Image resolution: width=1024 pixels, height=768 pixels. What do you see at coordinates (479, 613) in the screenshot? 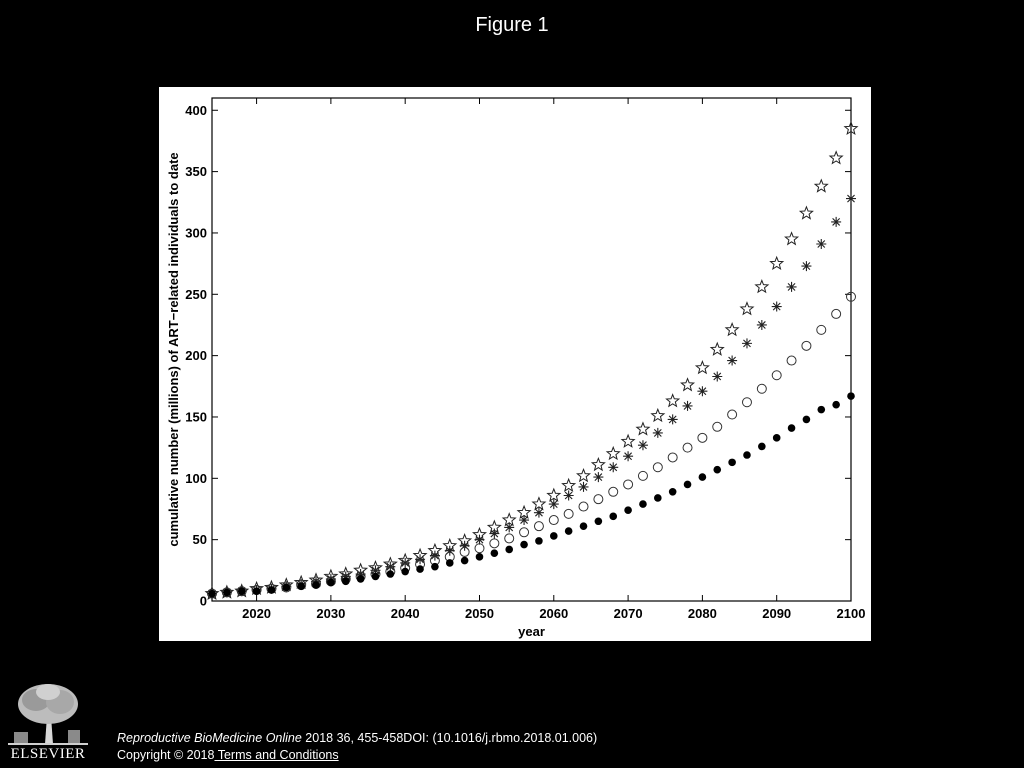
I see `x-tick-label: 2050` at bounding box center [479, 613].